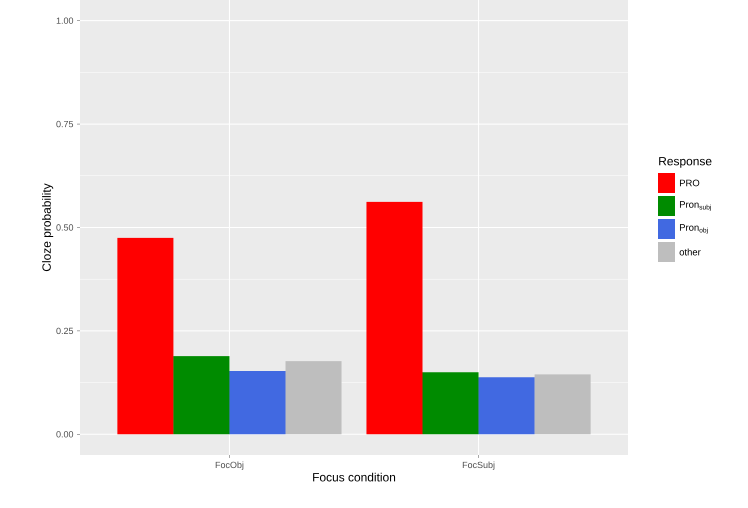 This screenshot has width=748, height=508. What do you see at coordinates (695, 206) in the screenshot?
I see `legend-label: Pron$_{subj}$` at bounding box center [695, 206].